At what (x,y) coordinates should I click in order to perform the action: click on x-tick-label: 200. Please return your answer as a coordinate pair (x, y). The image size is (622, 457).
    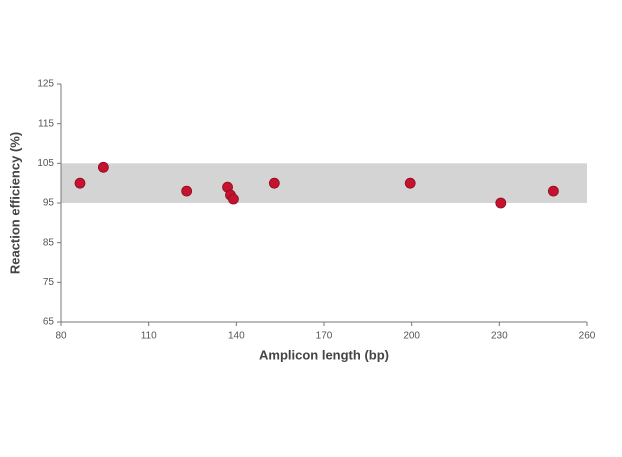
    Looking at the image, I should click on (411, 336).